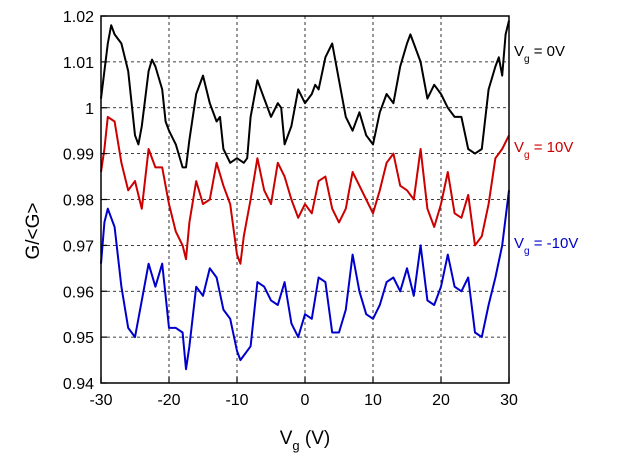 Image resolution: width=617 pixels, height=463 pixels. Describe the element at coordinates (168, 400) in the screenshot. I see `x-tick-label: -20` at that location.